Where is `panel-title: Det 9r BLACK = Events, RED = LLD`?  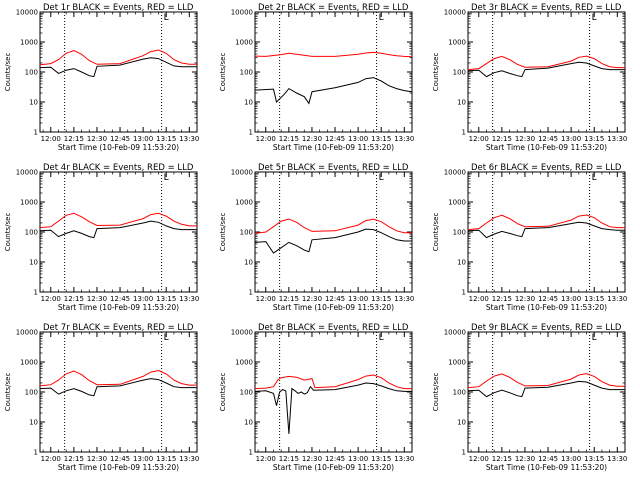
panel-title: Det 9r BLACK = Events, RED = LLD is located at coordinates (546, 328).